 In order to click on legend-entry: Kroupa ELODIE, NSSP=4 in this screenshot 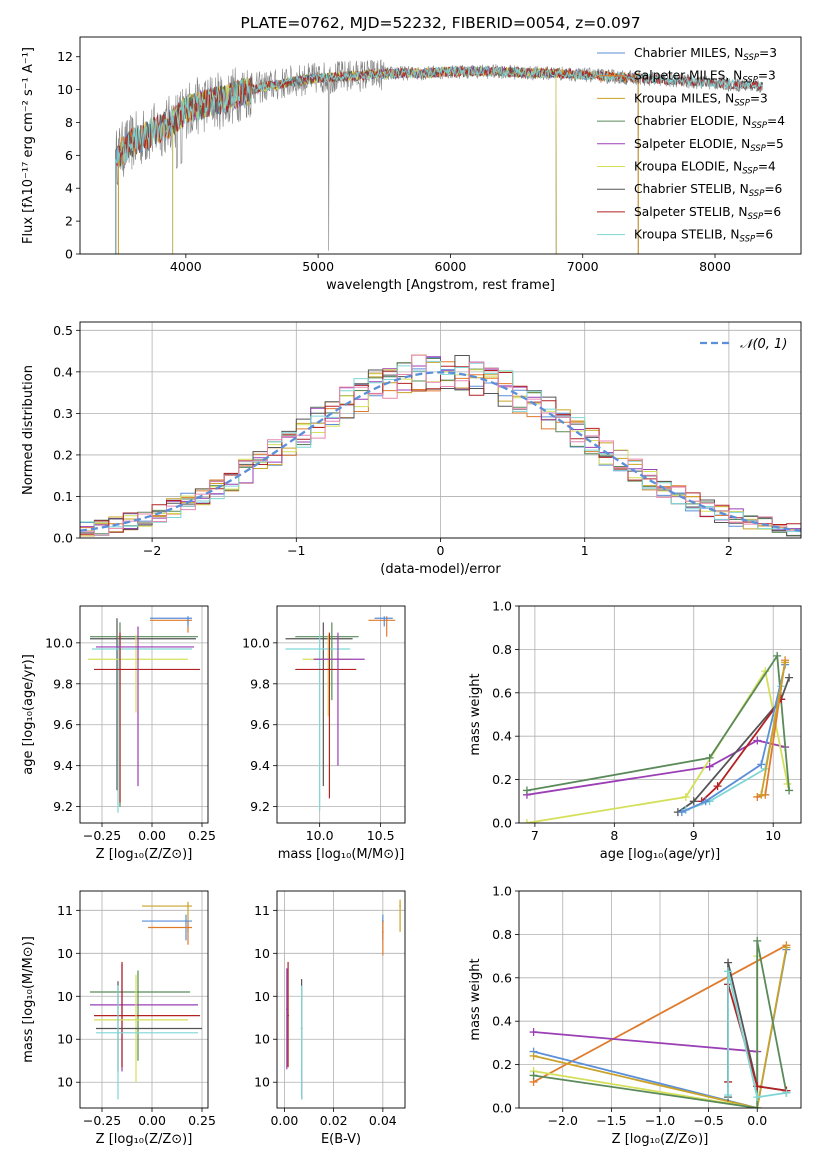, I will do `click(705, 168)`.